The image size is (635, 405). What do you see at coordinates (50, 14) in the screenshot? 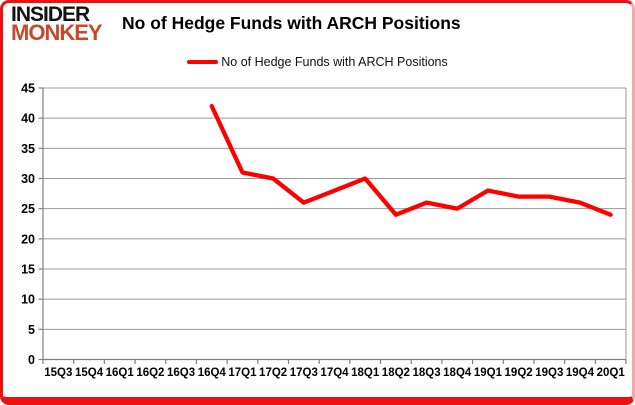
I see `logo-line-insider: INSIDER` at bounding box center [50, 14].